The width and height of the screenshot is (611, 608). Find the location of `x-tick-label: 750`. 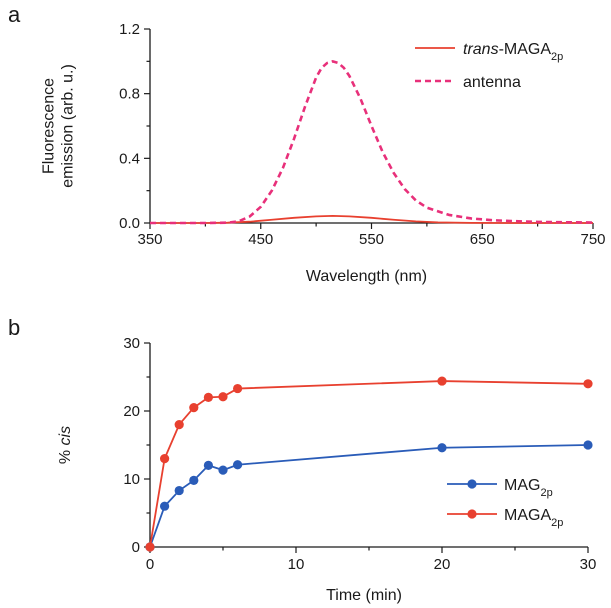

x-tick-label: 750 is located at coordinates (592, 239).